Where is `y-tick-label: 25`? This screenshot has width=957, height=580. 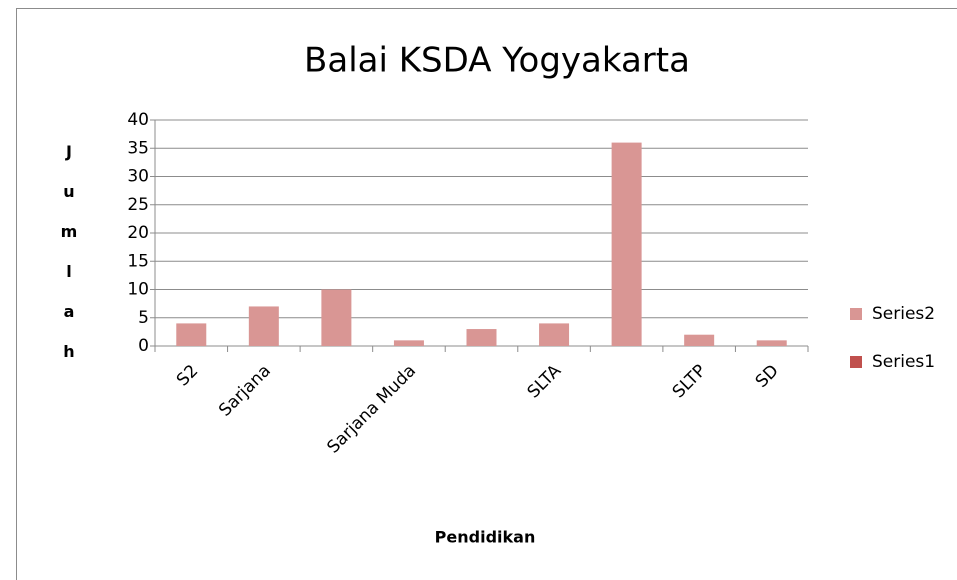
y-tick-label: 25 is located at coordinates (138, 205).